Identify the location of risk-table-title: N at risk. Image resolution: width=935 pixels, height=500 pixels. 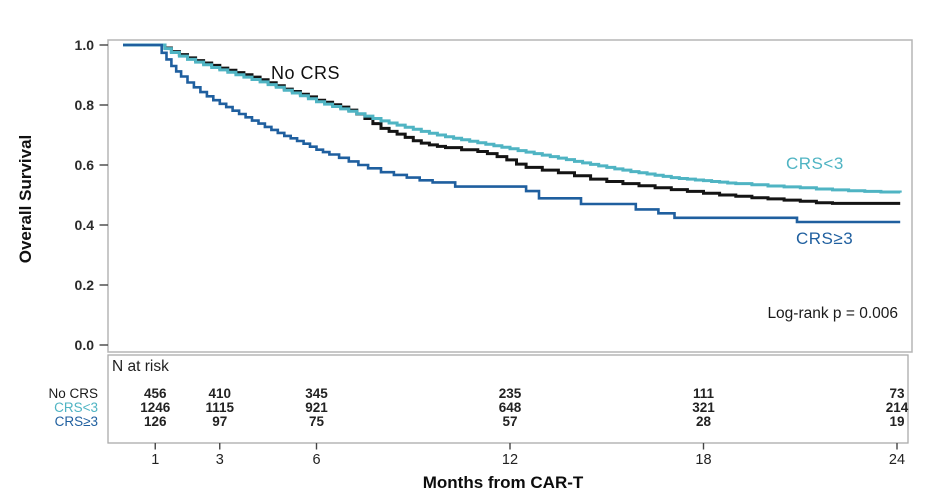
(140, 366).